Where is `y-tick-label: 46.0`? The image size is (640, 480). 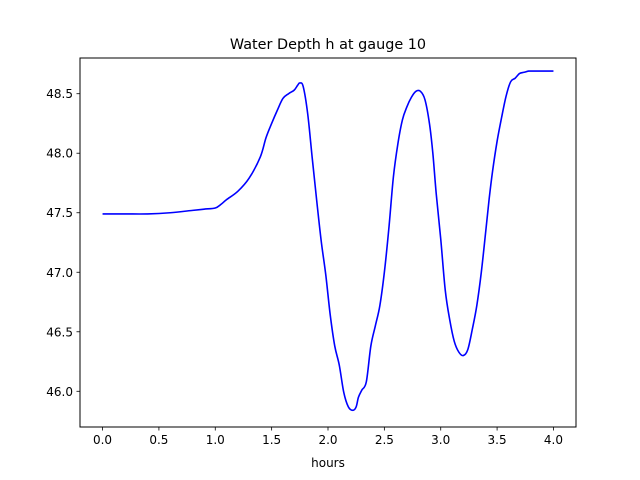 y-tick-label: 46.0 is located at coordinates (59, 392).